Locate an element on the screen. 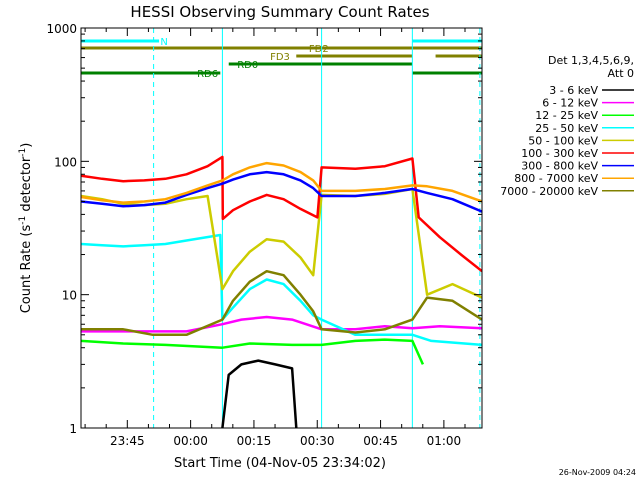 This screenshot has height=480, width=640. legend-entry-label: 7000 - 20000 keV is located at coordinates (549, 191).